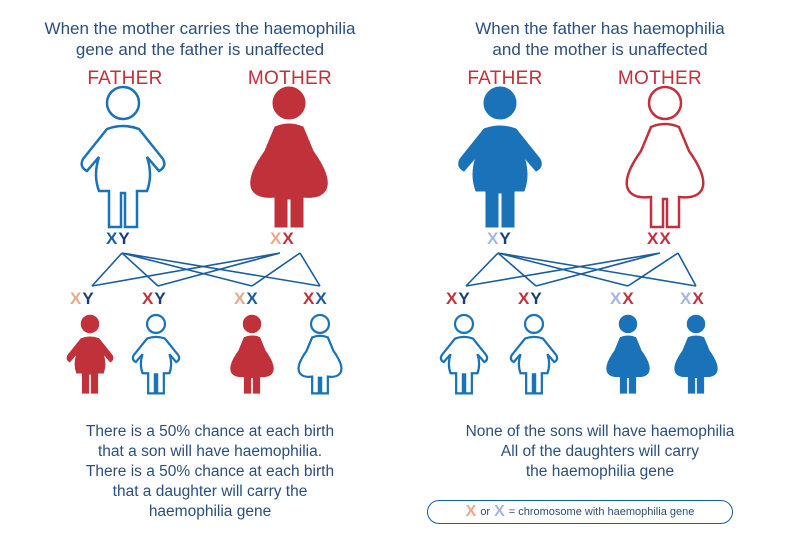 This screenshot has height=533, width=800. I want to click on right-father-label: FATHER, so click(505, 78).